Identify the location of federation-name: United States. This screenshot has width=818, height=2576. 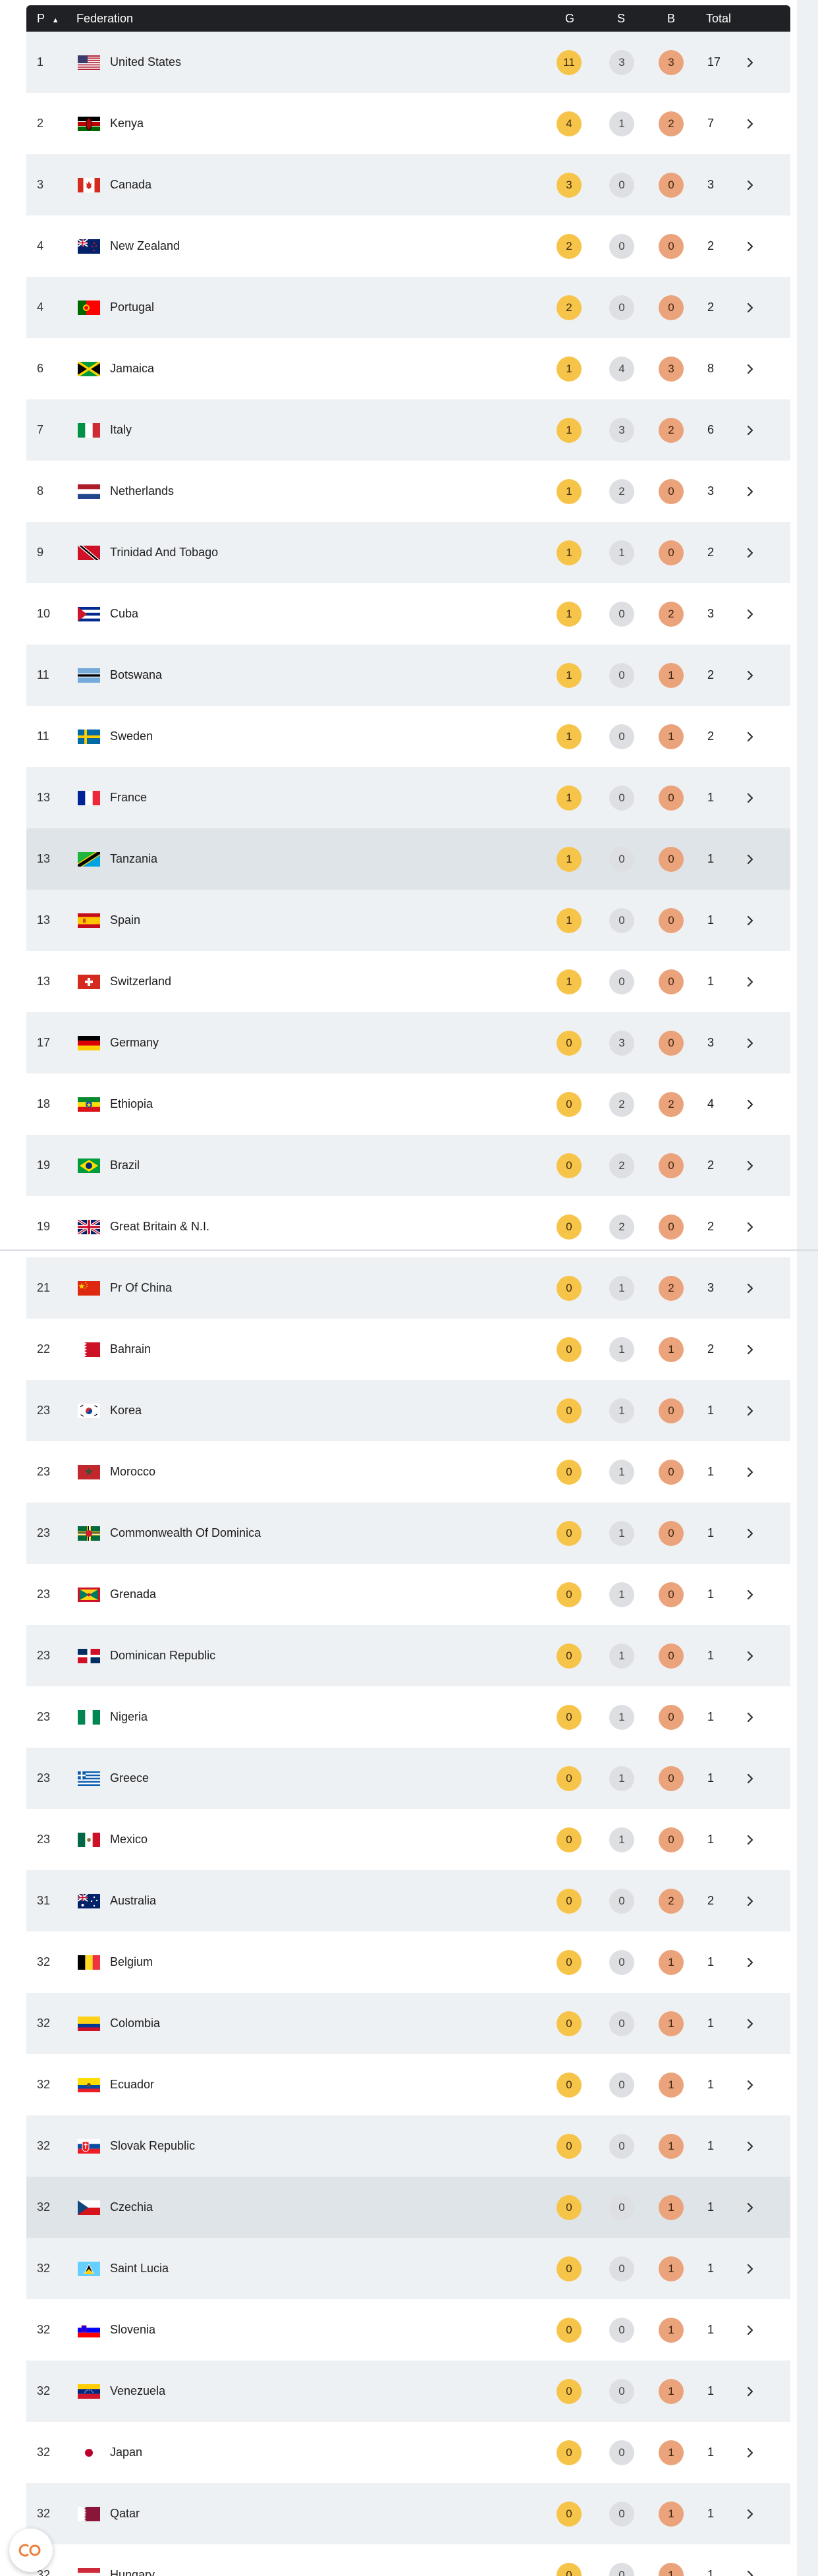
(146, 62).